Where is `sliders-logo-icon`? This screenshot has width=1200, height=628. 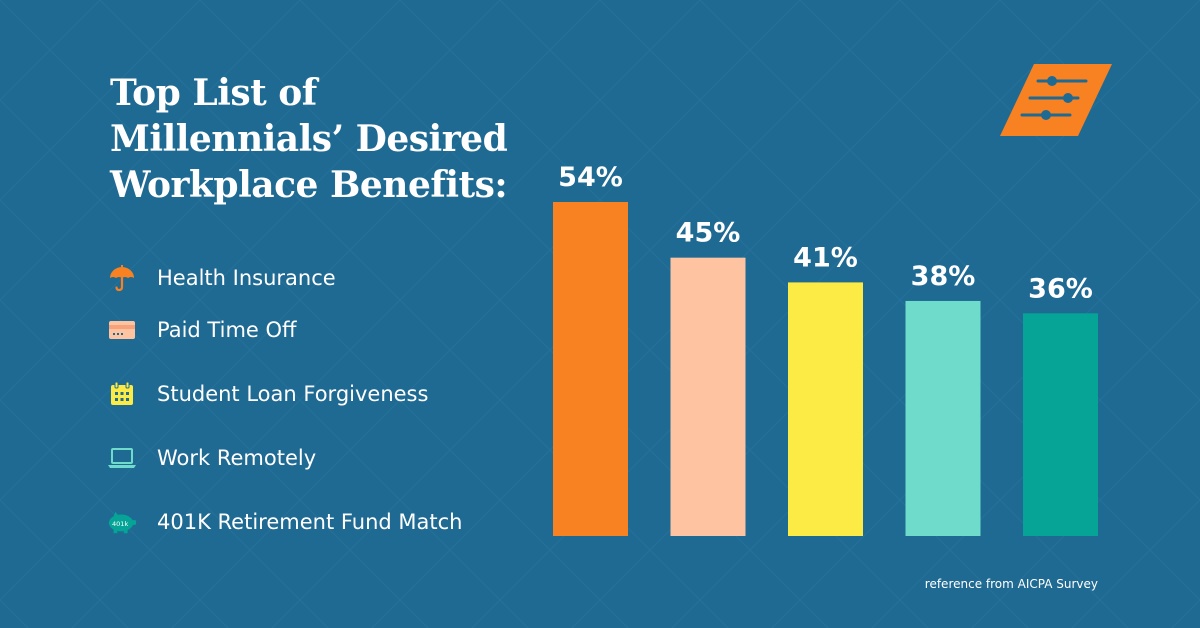 sliders-logo-icon is located at coordinates (1056, 100).